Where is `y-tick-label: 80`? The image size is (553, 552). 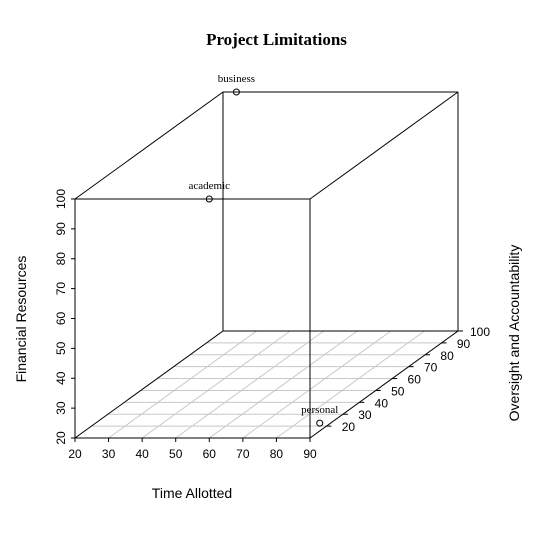 y-tick-label: 80 is located at coordinates (447, 356).